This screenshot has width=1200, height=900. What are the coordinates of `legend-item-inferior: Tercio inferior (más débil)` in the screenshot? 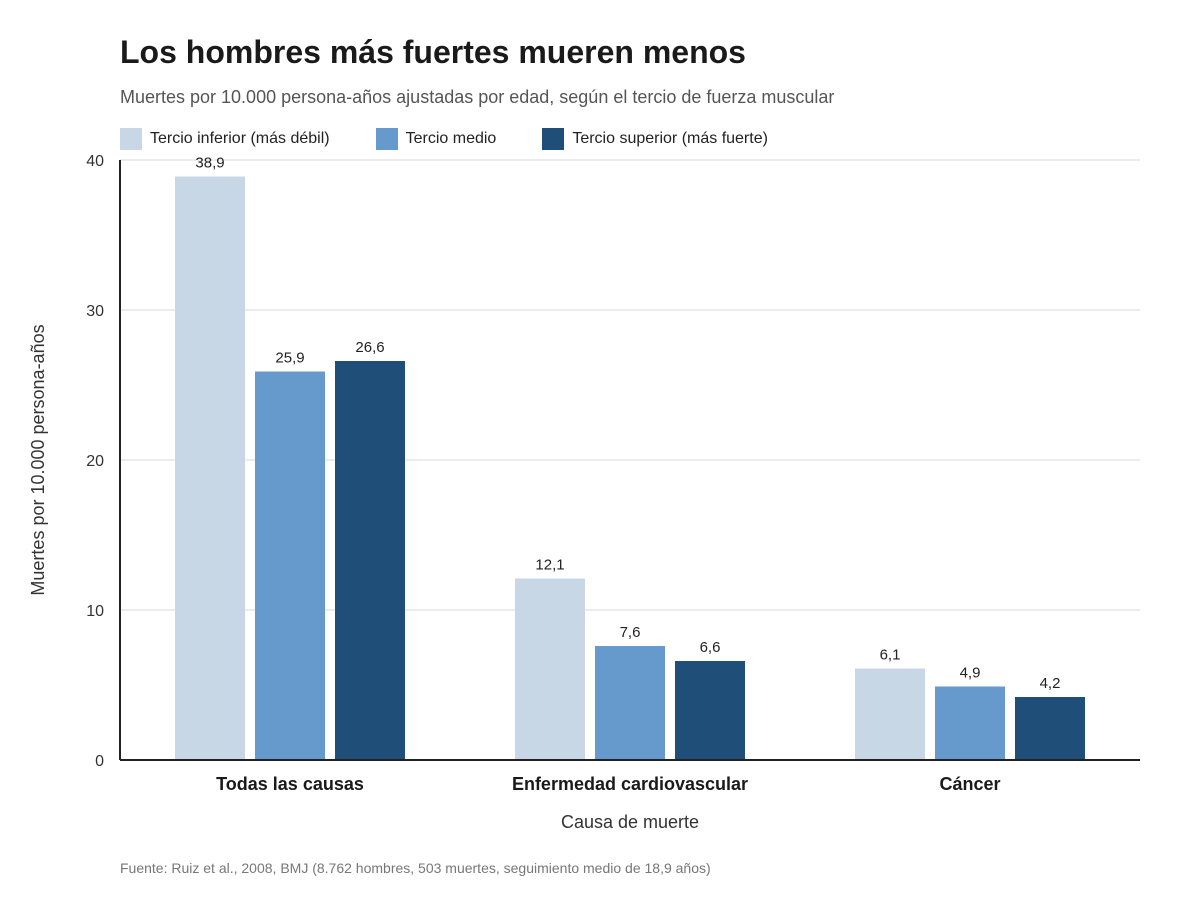 It's located at (225, 139).